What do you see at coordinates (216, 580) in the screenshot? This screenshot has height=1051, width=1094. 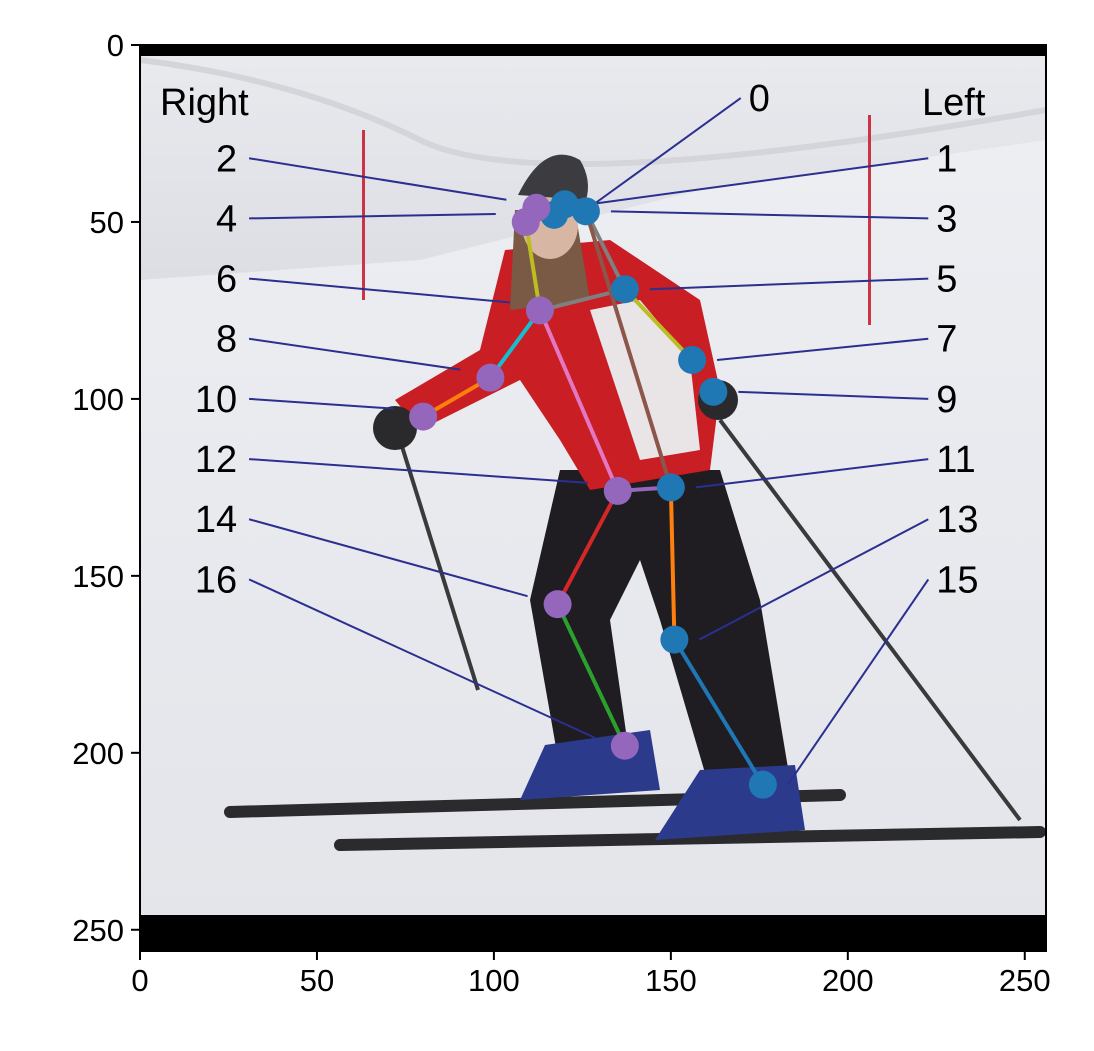 I see `keypoint-label: 16` at bounding box center [216, 580].